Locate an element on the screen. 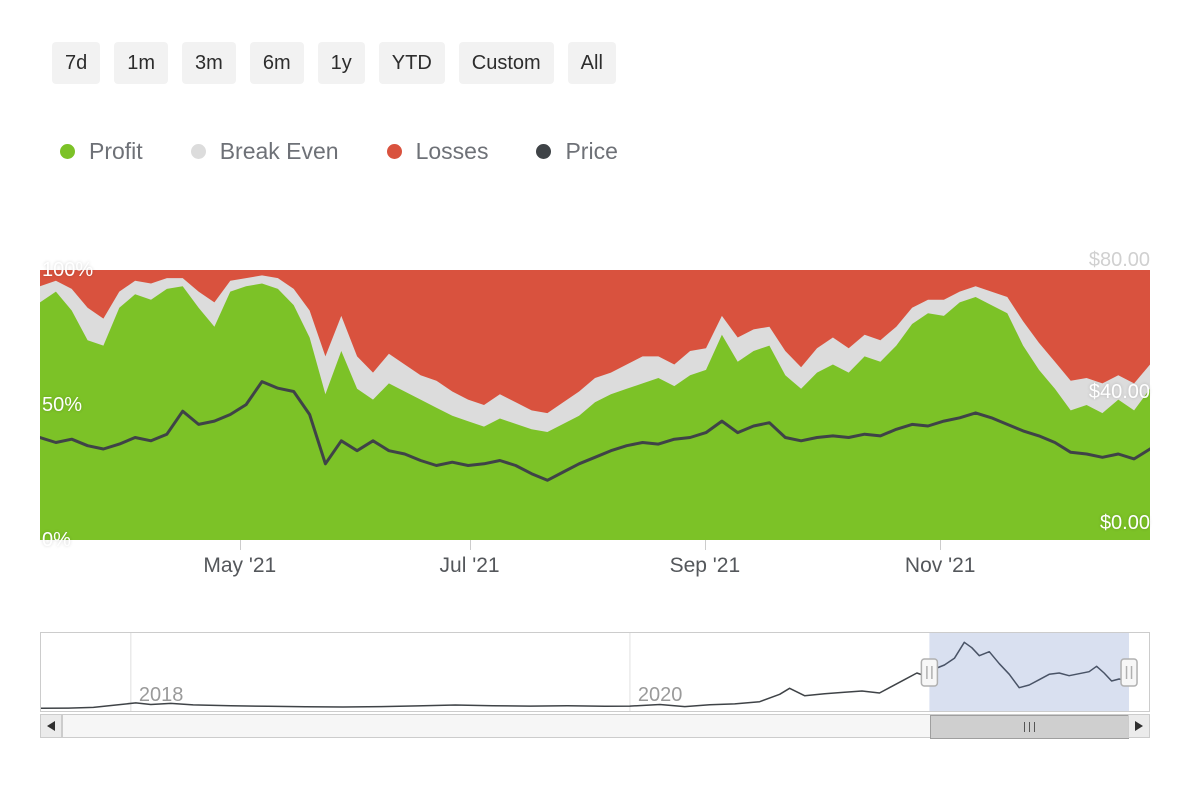 This screenshot has height=800, width=1200. range-button-all: All is located at coordinates (591, 63).